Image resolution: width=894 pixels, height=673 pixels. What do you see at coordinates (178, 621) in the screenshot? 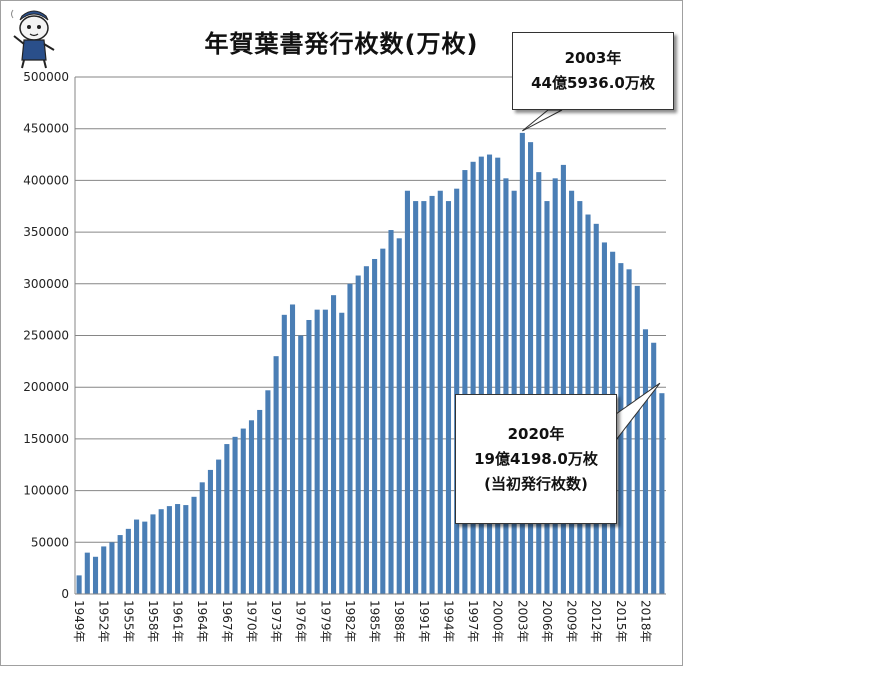
I see `x-tick-label: 1961年` at bounding box center [178, 621].